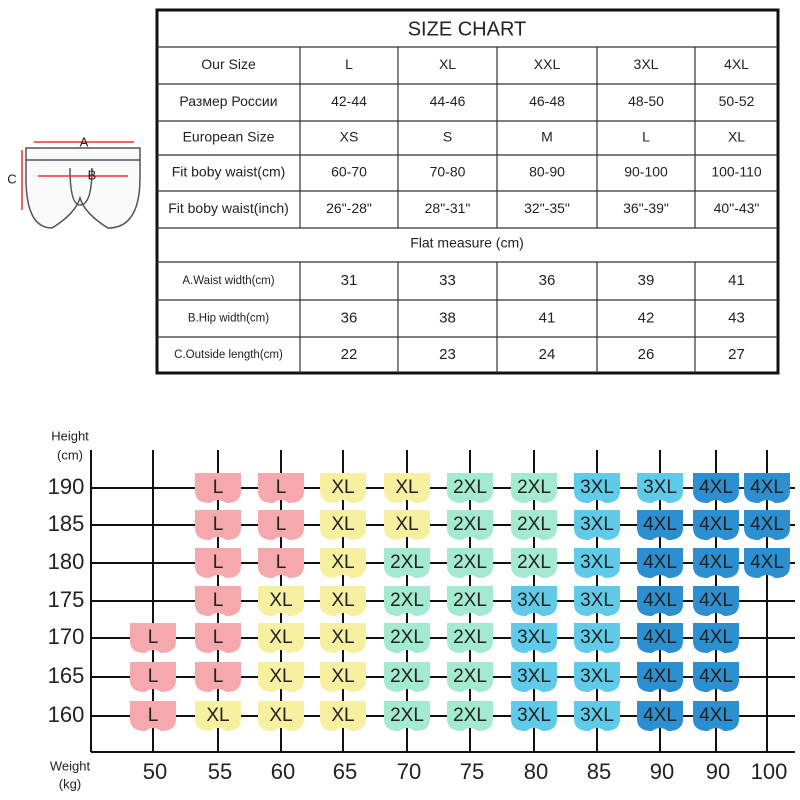  I want to click on table-cell: 33, so click(447, 280).